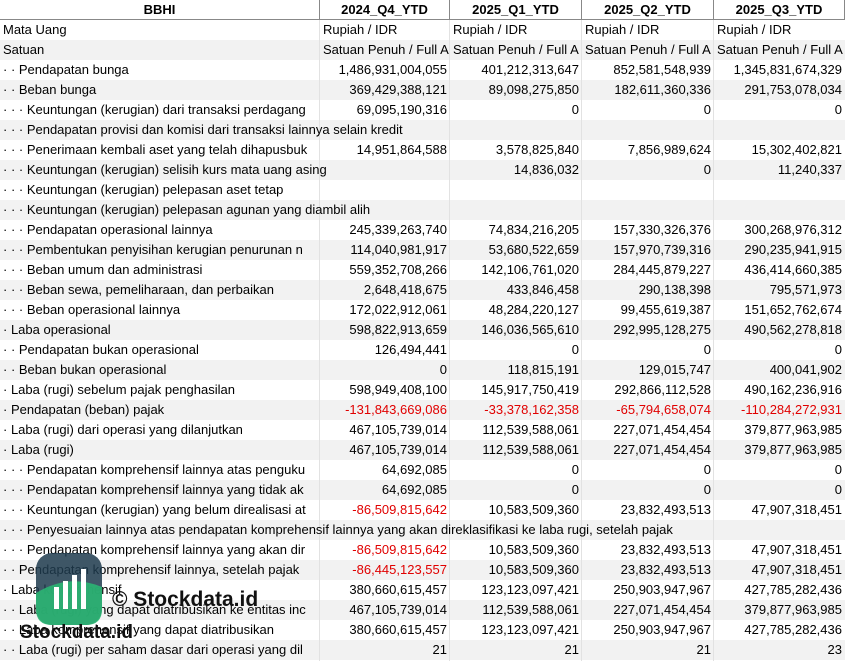  I want to click on value-cell: -33,378,162,358, so click(531, 409).